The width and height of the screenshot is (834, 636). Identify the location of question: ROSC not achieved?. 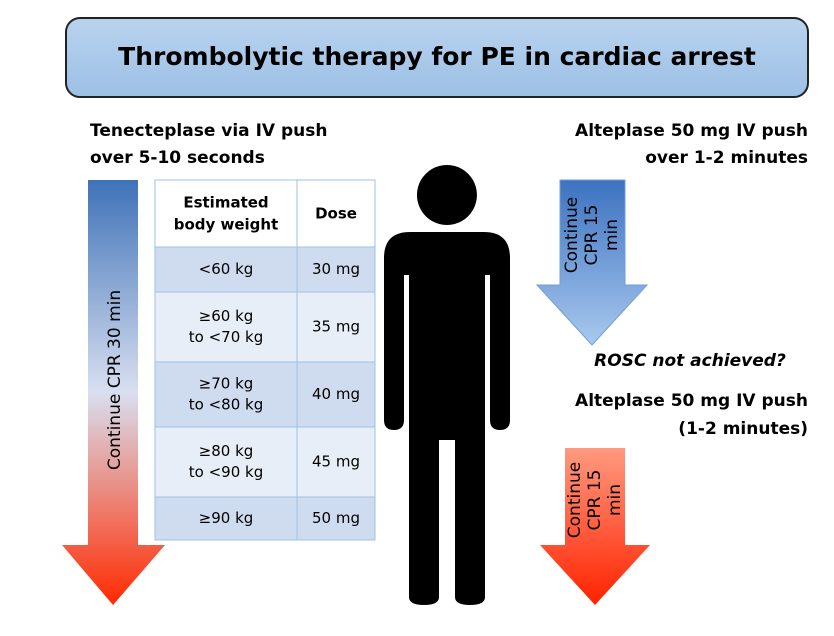
(690, 361).